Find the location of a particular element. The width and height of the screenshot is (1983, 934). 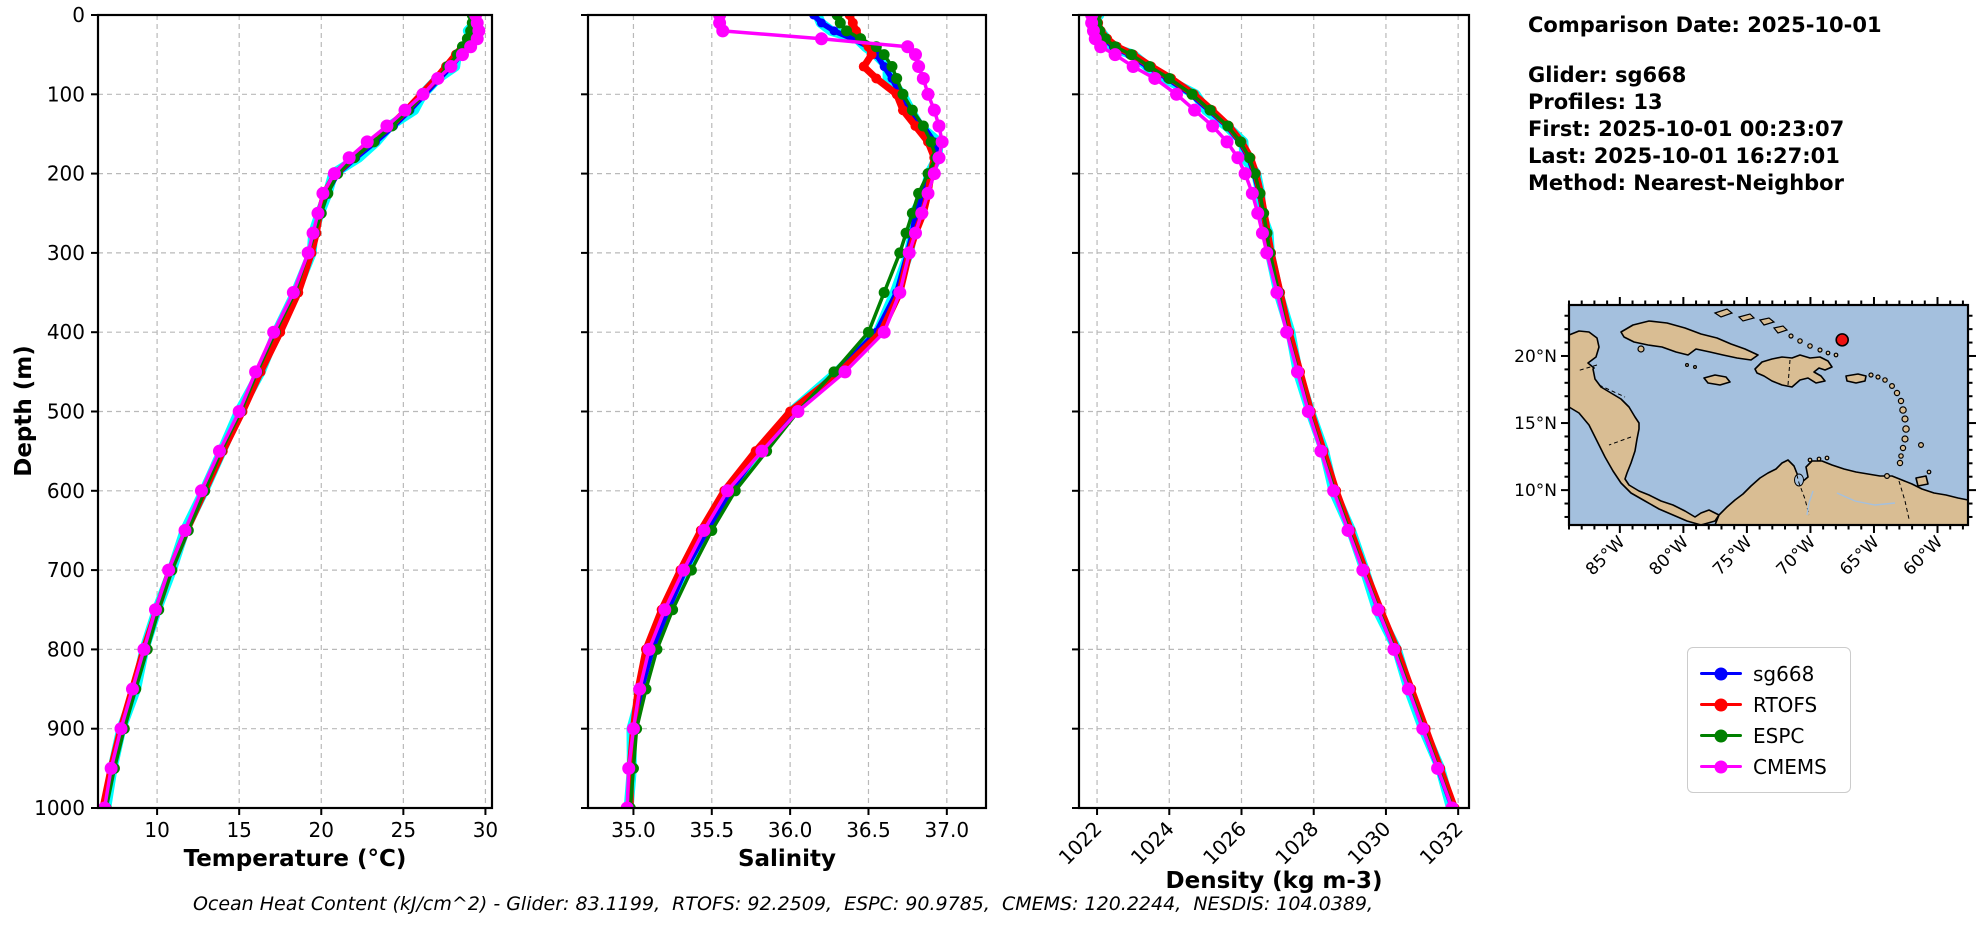

y-tick-label: 500 is located at coordinates (66, 412).